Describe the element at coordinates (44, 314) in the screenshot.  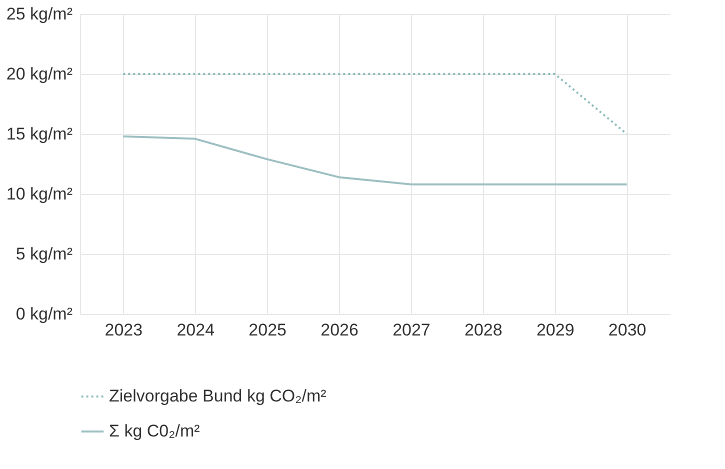
I see `y-tick-label: 0 kg/m²` at that location.